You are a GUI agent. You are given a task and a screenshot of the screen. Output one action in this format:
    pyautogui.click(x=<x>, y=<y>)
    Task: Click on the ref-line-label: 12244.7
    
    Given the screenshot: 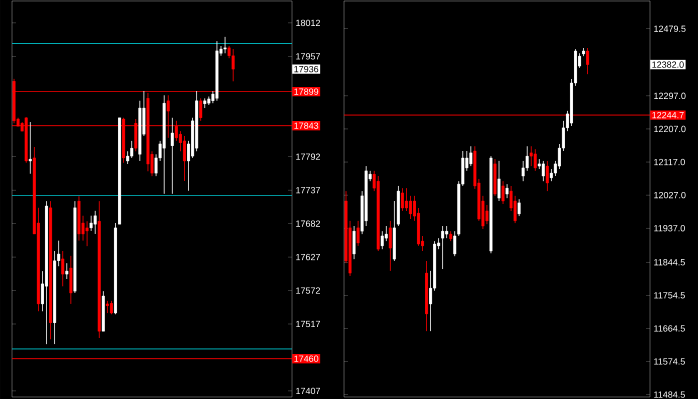 What is the action you would take?
    pyautogui.click(x=668, y=115)
    